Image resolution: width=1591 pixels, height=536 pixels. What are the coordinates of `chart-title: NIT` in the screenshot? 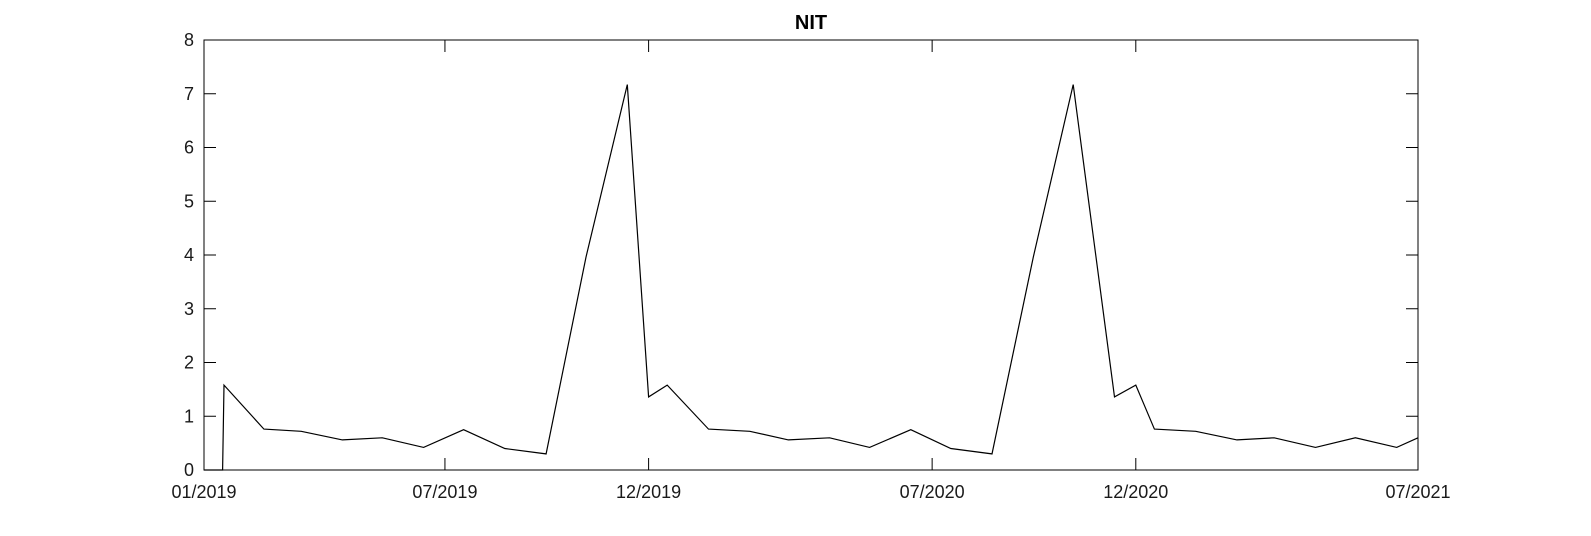 It's located at (811, 23).